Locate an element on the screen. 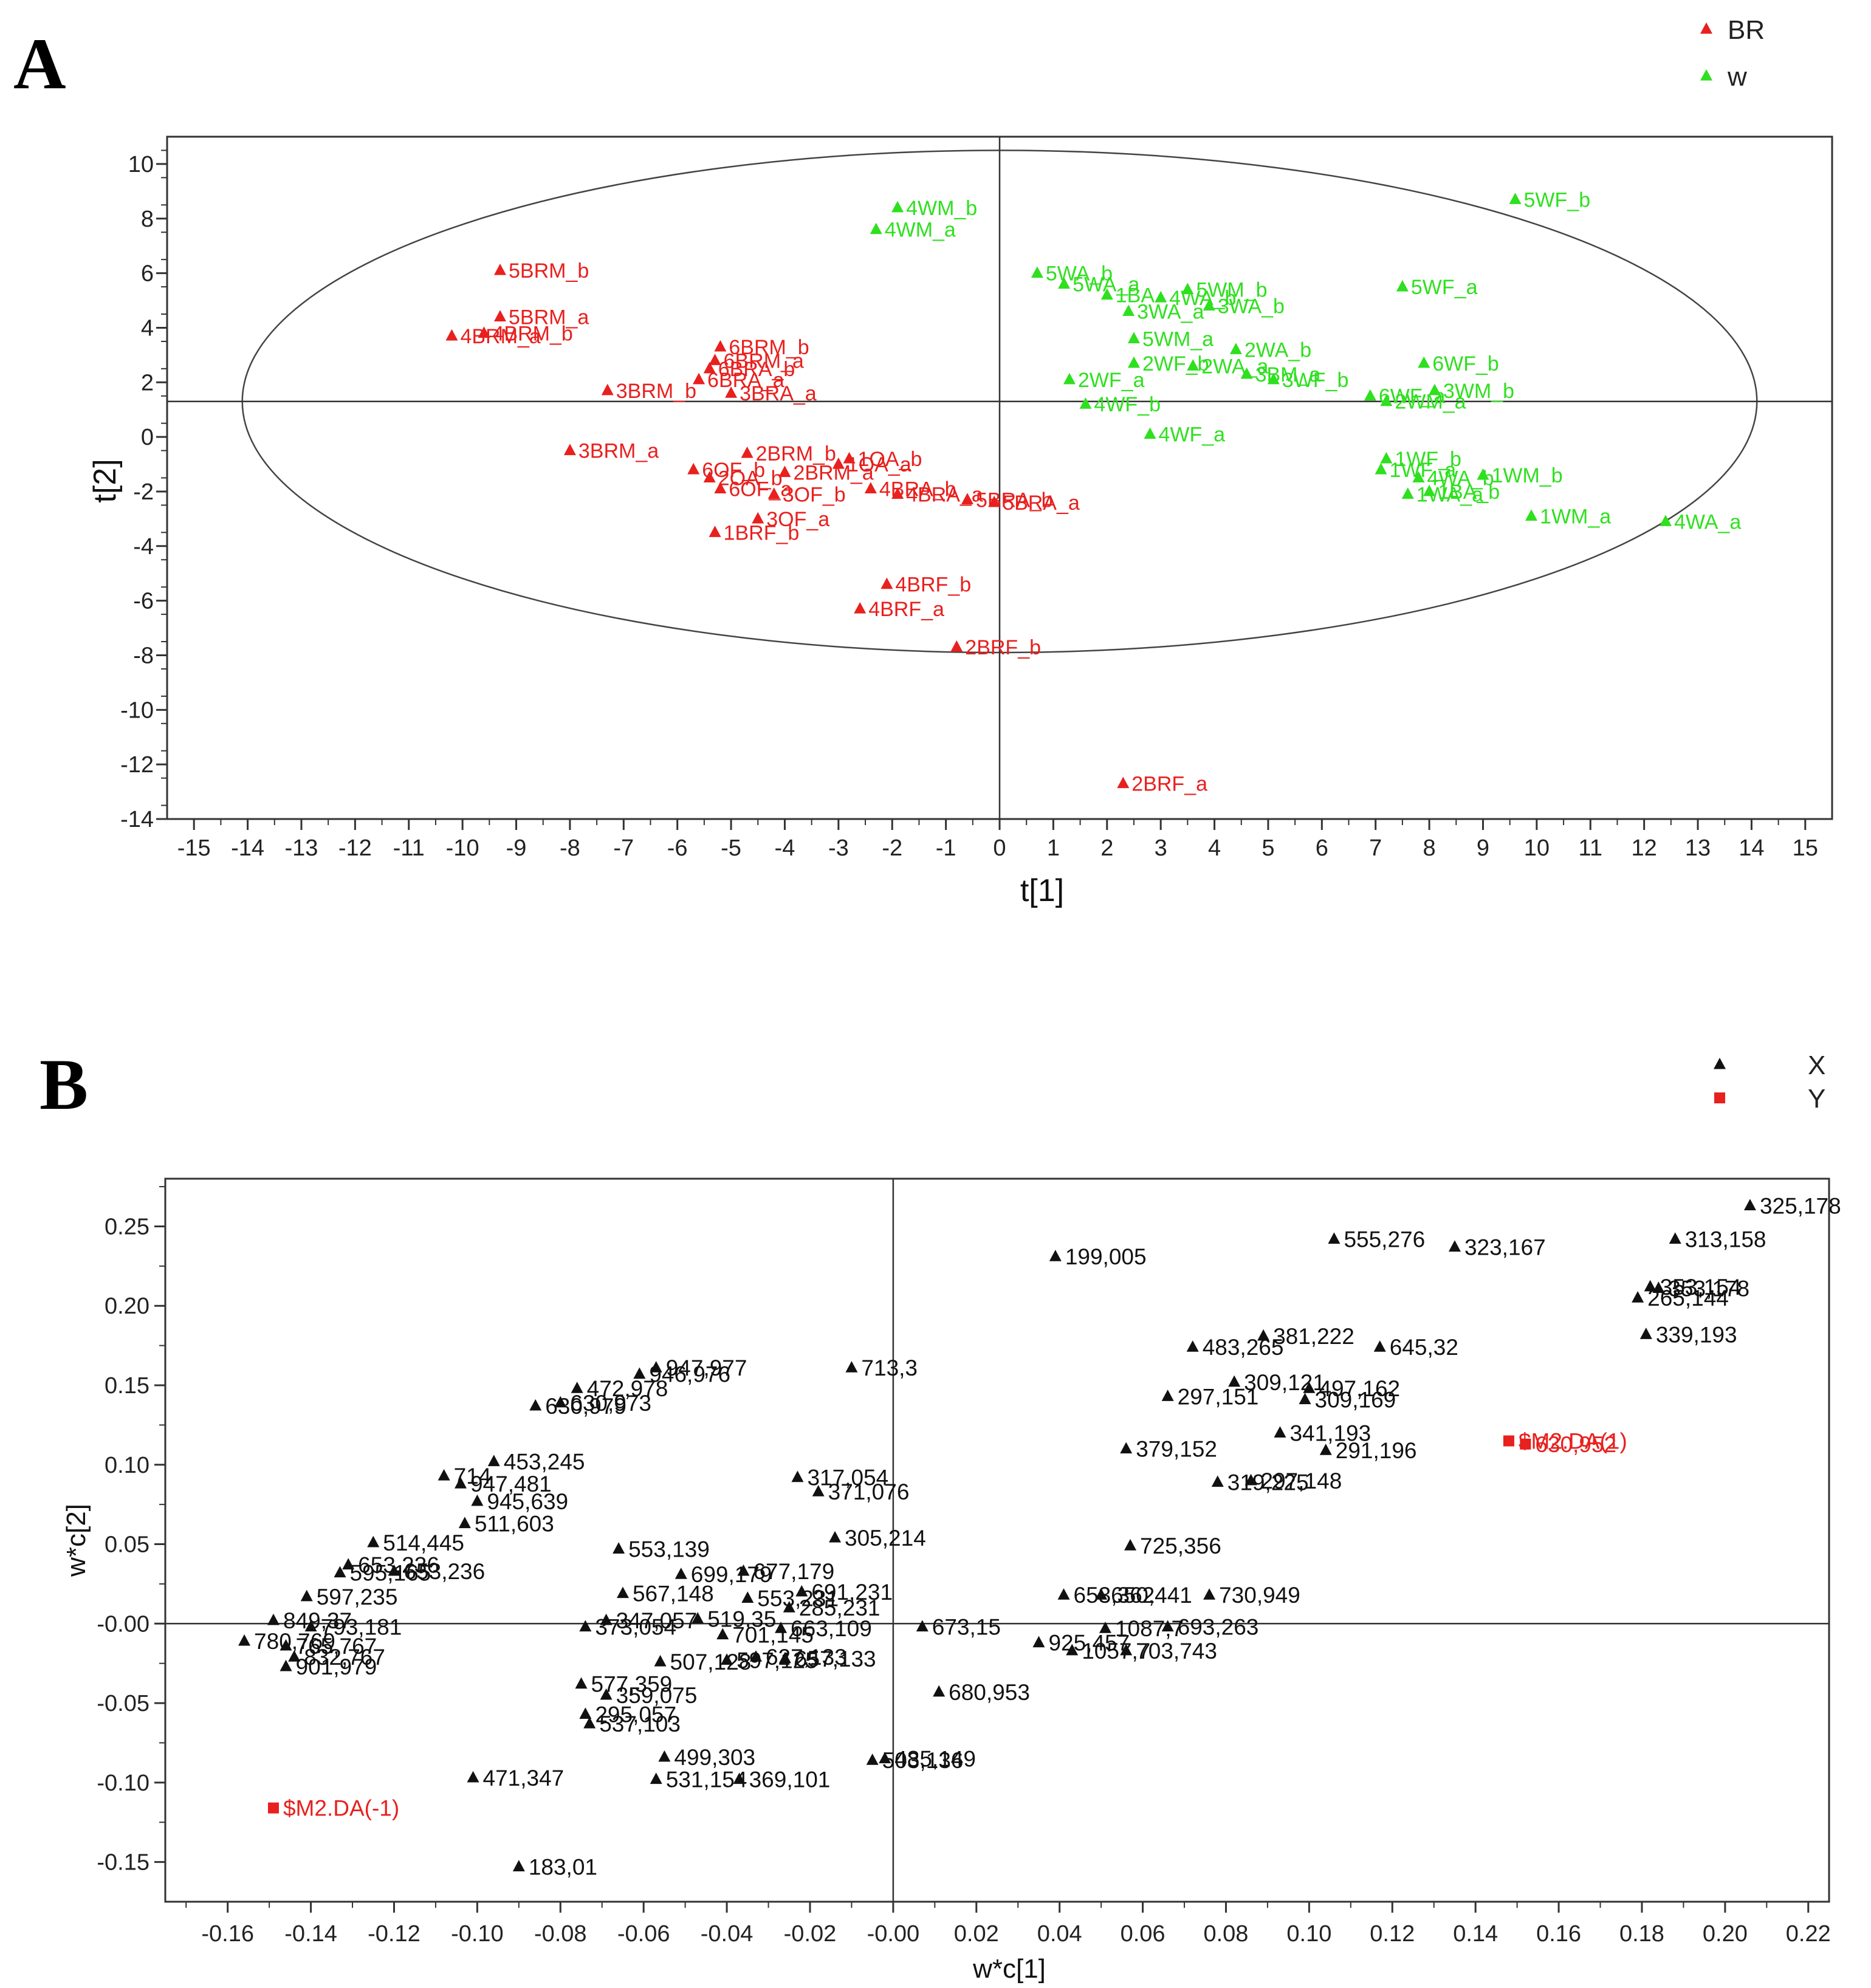 This screenshot has height=1988, width=1871. point-label: 317,054 is located at coordinates (847, 1477).